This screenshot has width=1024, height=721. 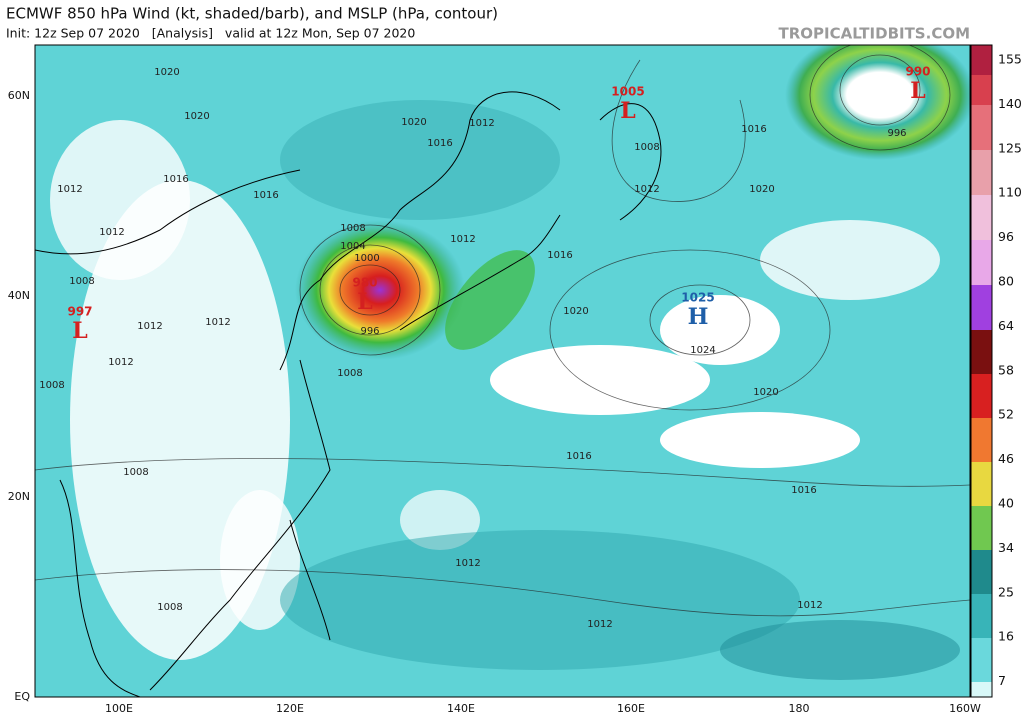 What do you see at coordinates (1006, 325) in the screenshot?
I see `colorbar-label: 64` at bounding box center [1006, 325].